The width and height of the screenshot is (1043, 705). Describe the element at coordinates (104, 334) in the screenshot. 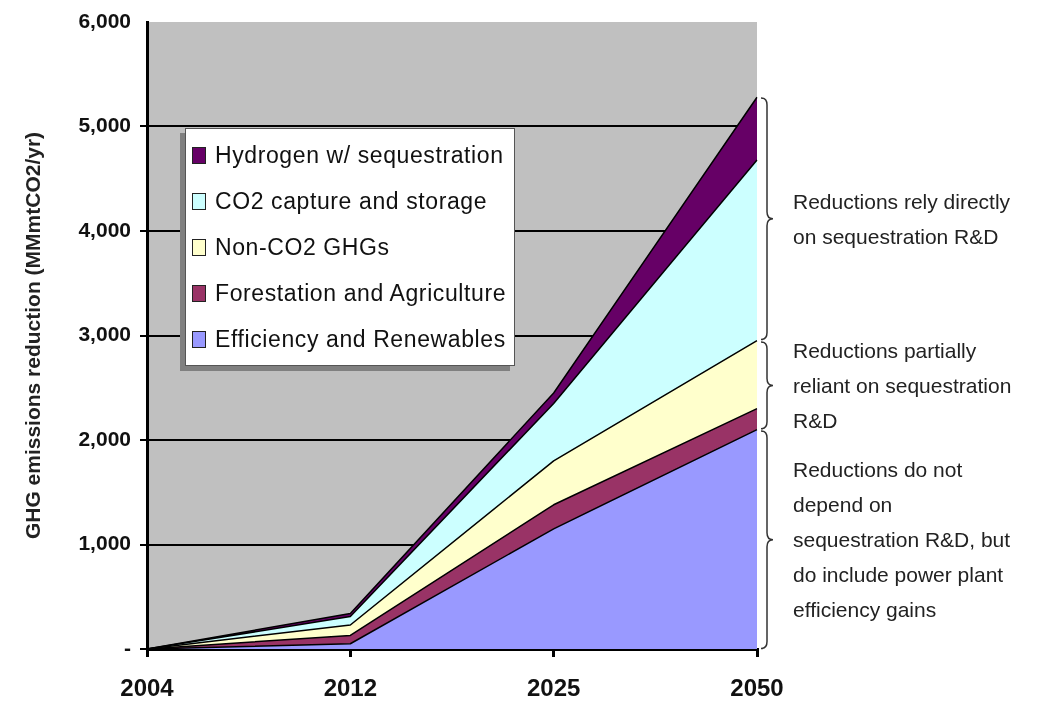

I see `y-tick-label: 3,000` at that location.